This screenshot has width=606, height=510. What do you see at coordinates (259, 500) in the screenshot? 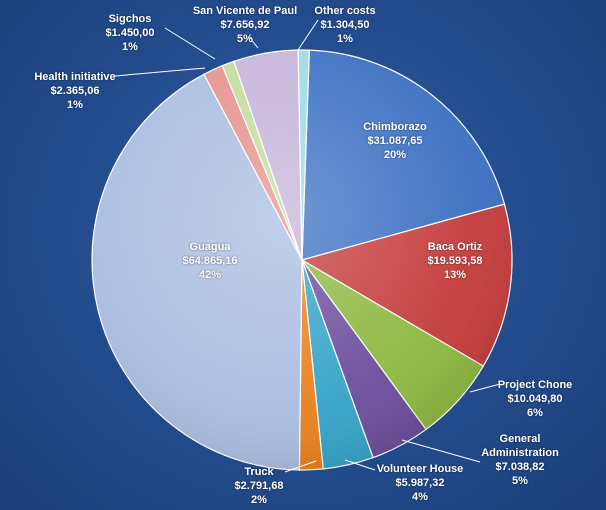
I see `slice-percent-truck: 2%` at bounding box center [259, 500].